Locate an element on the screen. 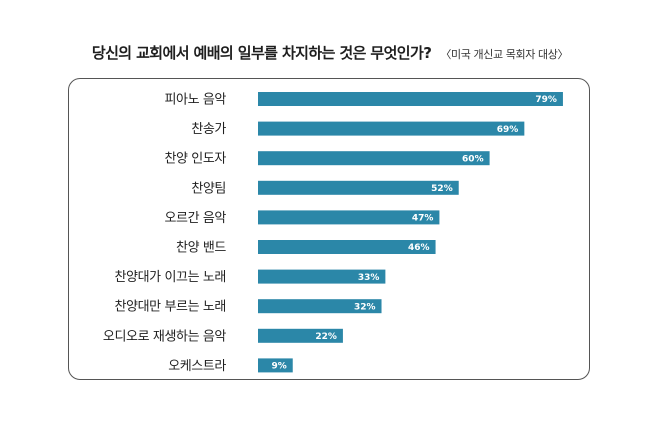 This screenshot has height=432, width=660. bar-value-label: 33% is located at coordinates (369, 278).